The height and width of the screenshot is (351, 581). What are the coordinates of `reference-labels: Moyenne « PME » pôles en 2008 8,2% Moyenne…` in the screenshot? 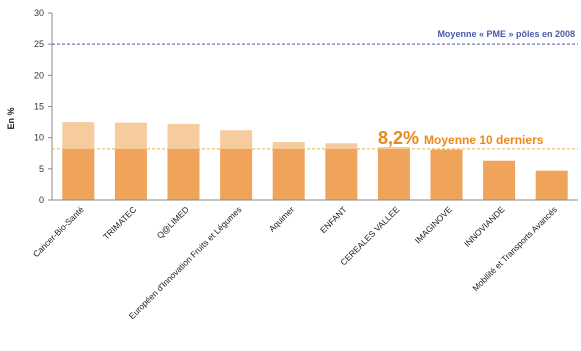 It's located at (476, 88).